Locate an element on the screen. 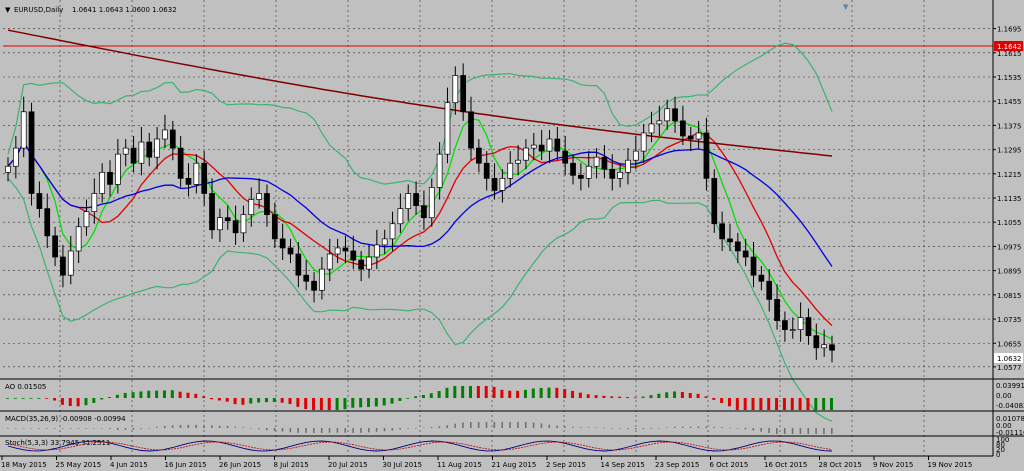  date-label: 6 Oct 2015 is located at coordinates (729, 465).